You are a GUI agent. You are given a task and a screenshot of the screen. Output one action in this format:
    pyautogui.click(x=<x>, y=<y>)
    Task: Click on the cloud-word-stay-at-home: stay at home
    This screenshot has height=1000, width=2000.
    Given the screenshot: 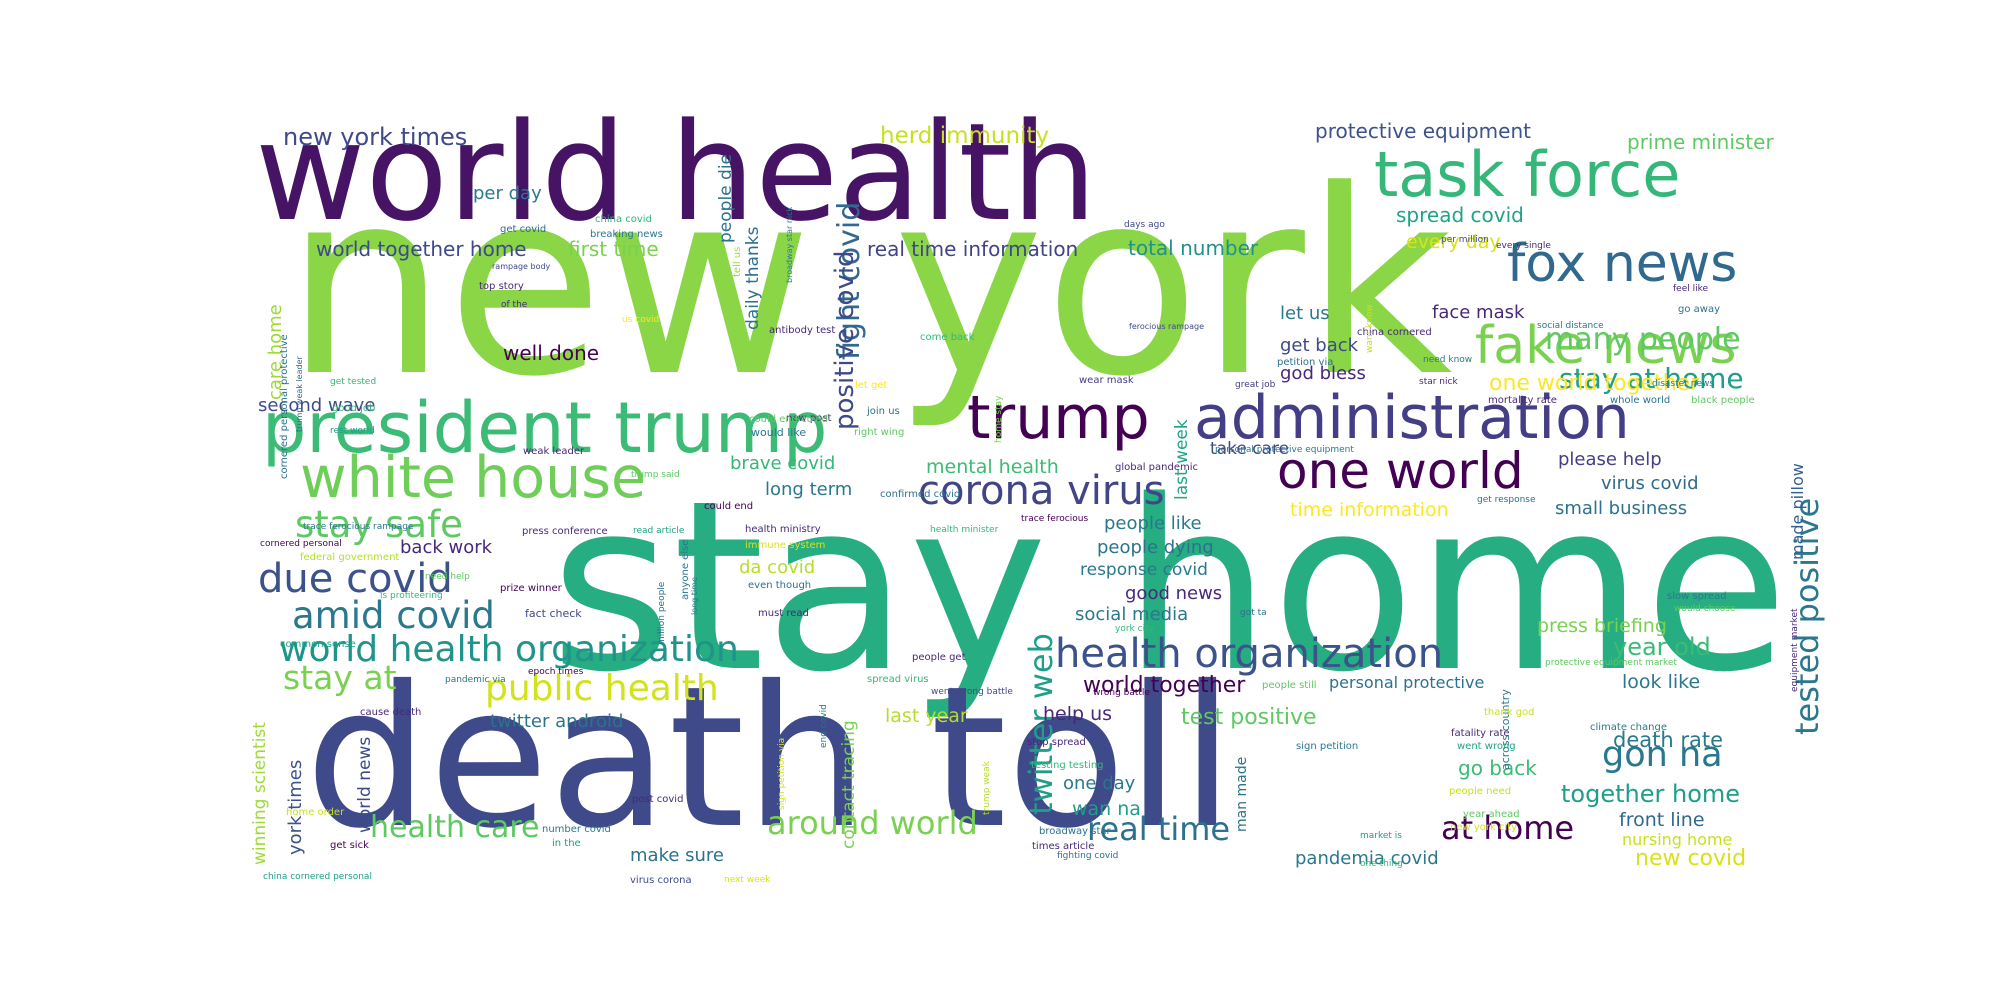 What is the action you would take?
    pyautogui.click(x=1651, y=378)
    